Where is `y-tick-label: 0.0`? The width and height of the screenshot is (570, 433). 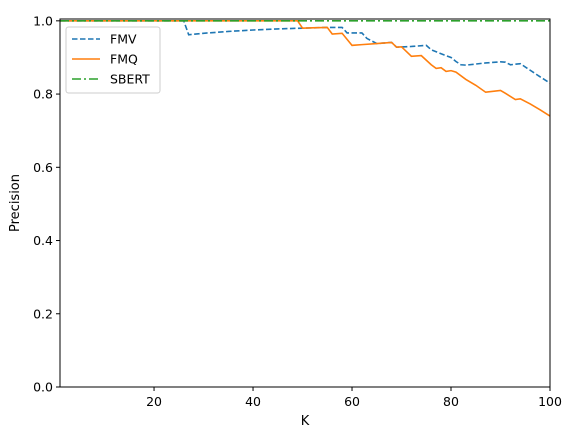 y-tick-label: 0.0 is located at coordinates (43, 387).